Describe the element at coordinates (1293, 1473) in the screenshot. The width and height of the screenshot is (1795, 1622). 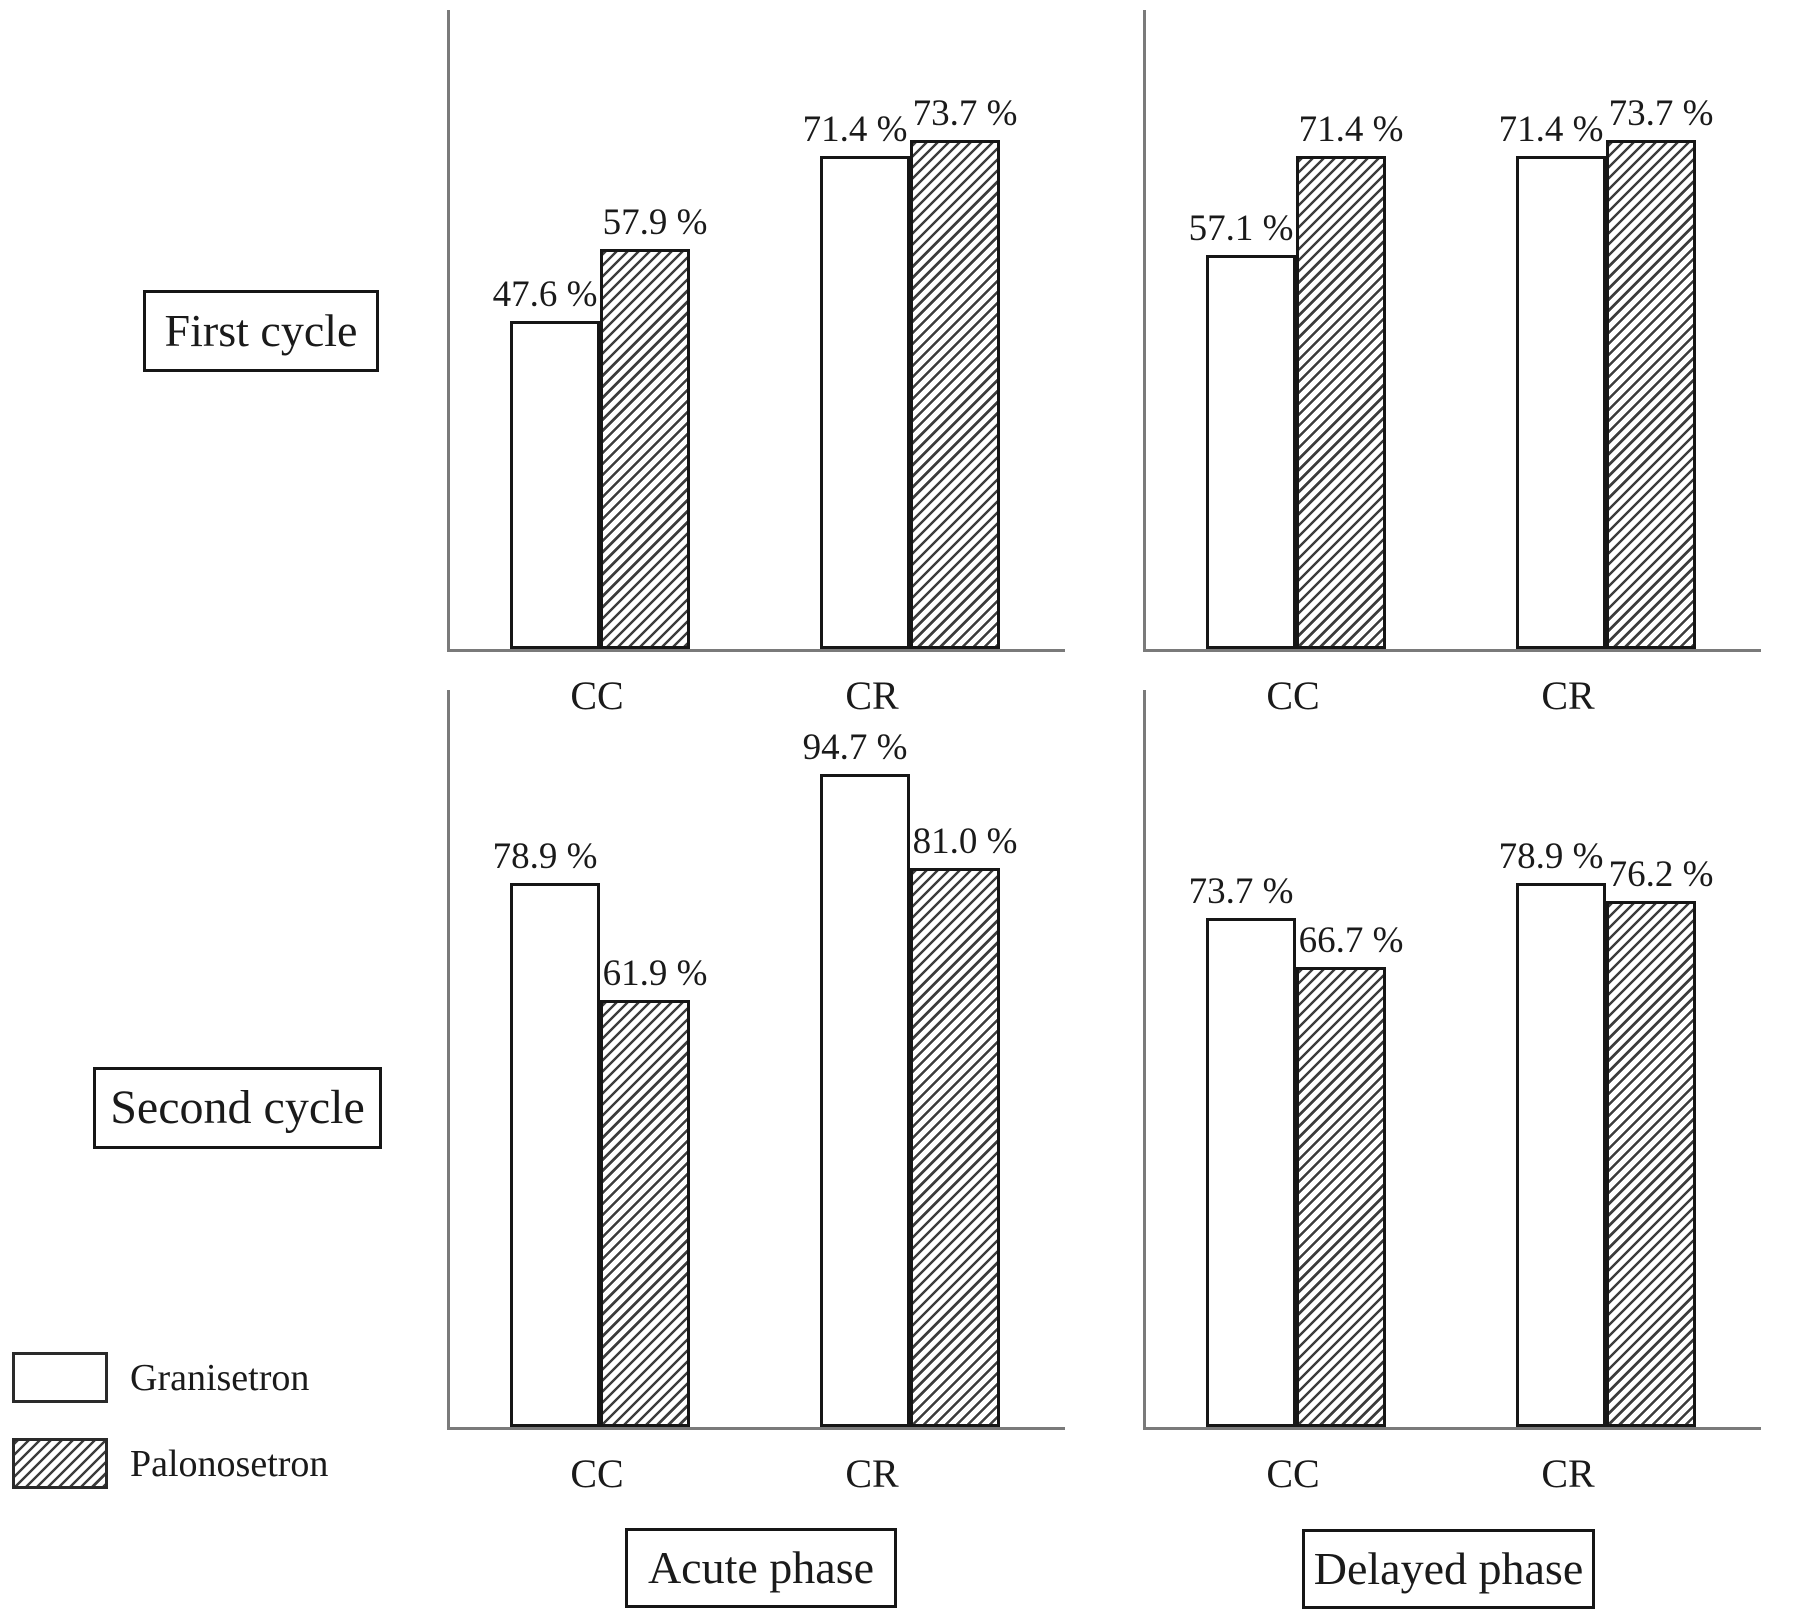
I see `x-tick-cc-second-cycle-delayed-phase: CC` at that location.